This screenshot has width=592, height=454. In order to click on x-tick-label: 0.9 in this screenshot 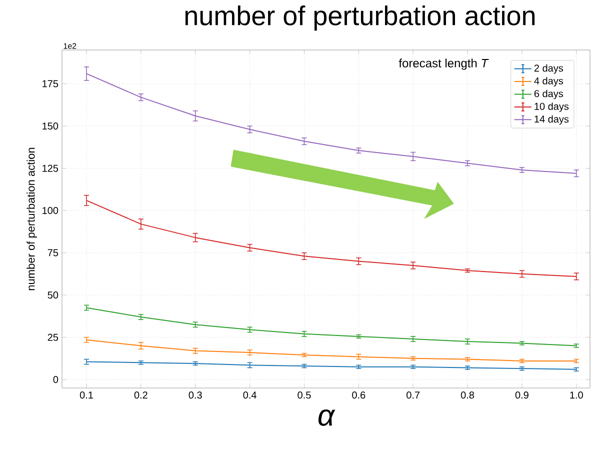, I will do `click(521, 395)`.